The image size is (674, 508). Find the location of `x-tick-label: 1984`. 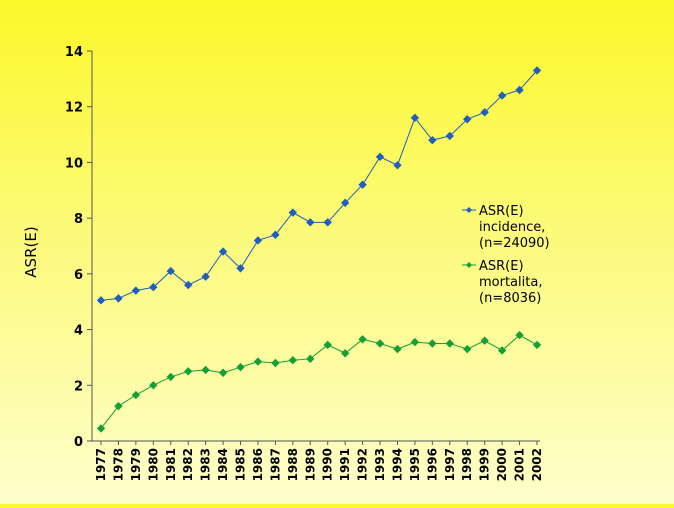

x-tick-label: 1984 is located at coordinates (223, 464).